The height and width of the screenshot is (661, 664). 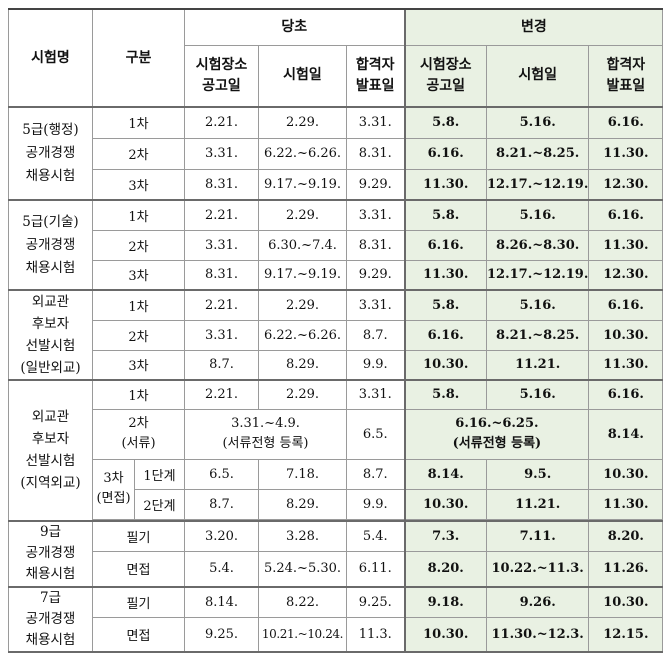 I want to click on stage-label: 필기, so click(x=138, y=602).